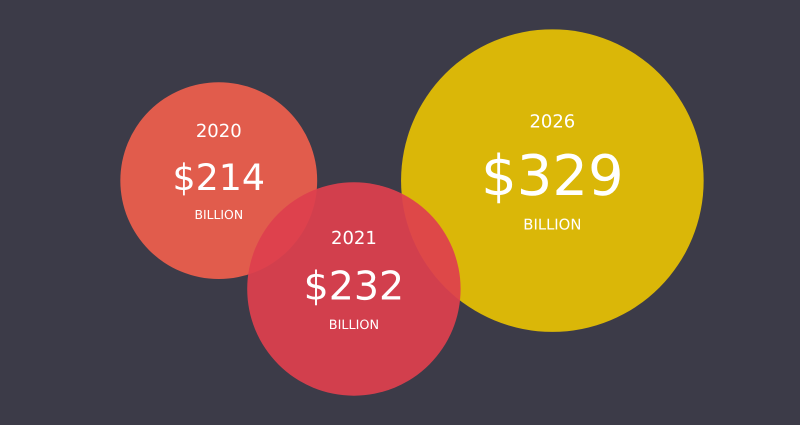  Describe the element at coordinates (552, 177) in the screenshot. I see `data-label: $329` at that location.